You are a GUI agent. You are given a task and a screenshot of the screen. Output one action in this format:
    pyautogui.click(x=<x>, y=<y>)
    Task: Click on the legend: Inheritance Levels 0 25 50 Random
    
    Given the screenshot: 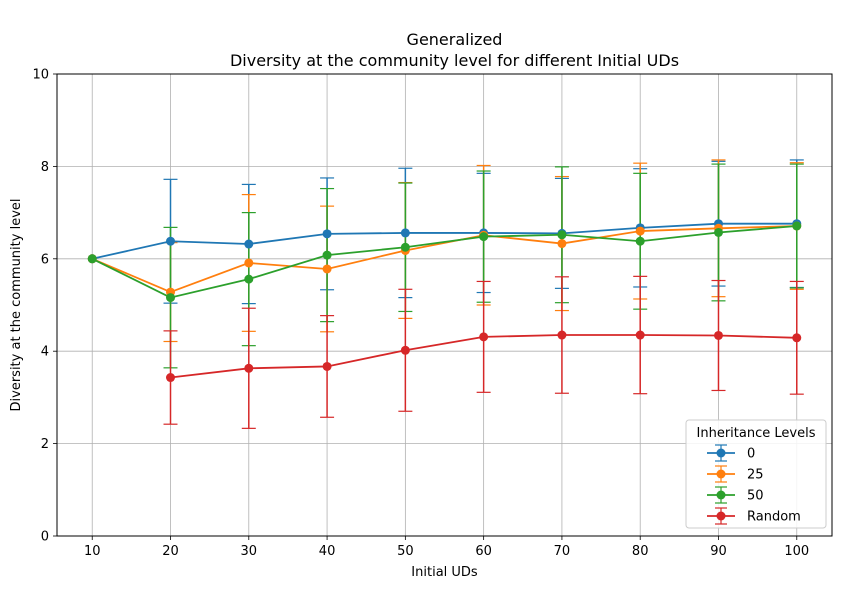 What is the action you would take?
    pyautogui.click(x=756, y=474)
    